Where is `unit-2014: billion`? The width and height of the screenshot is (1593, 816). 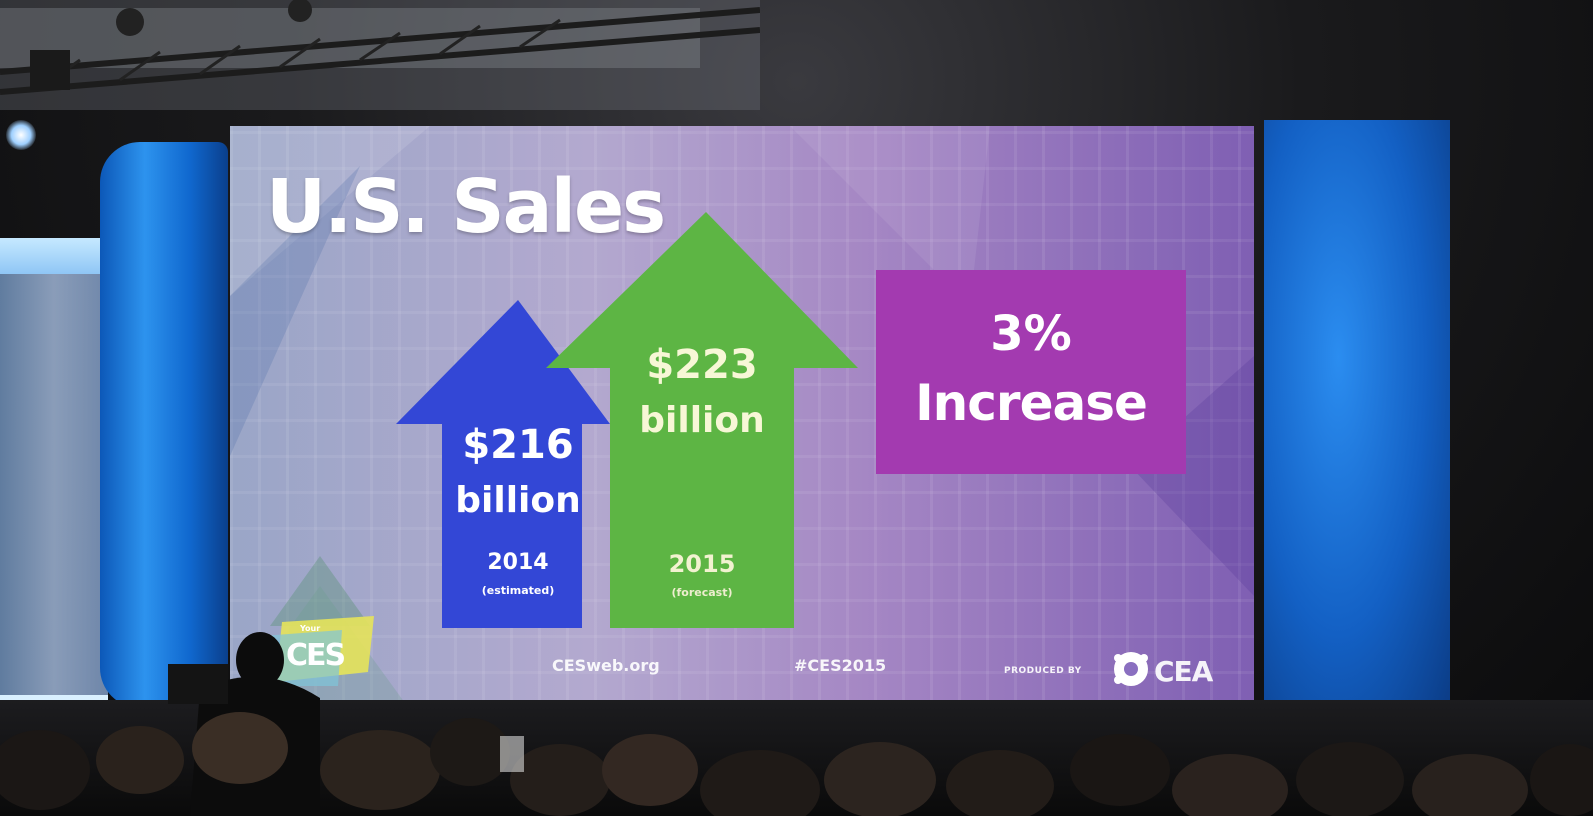 unit-2014: billion is located at coordinates (518, 500).